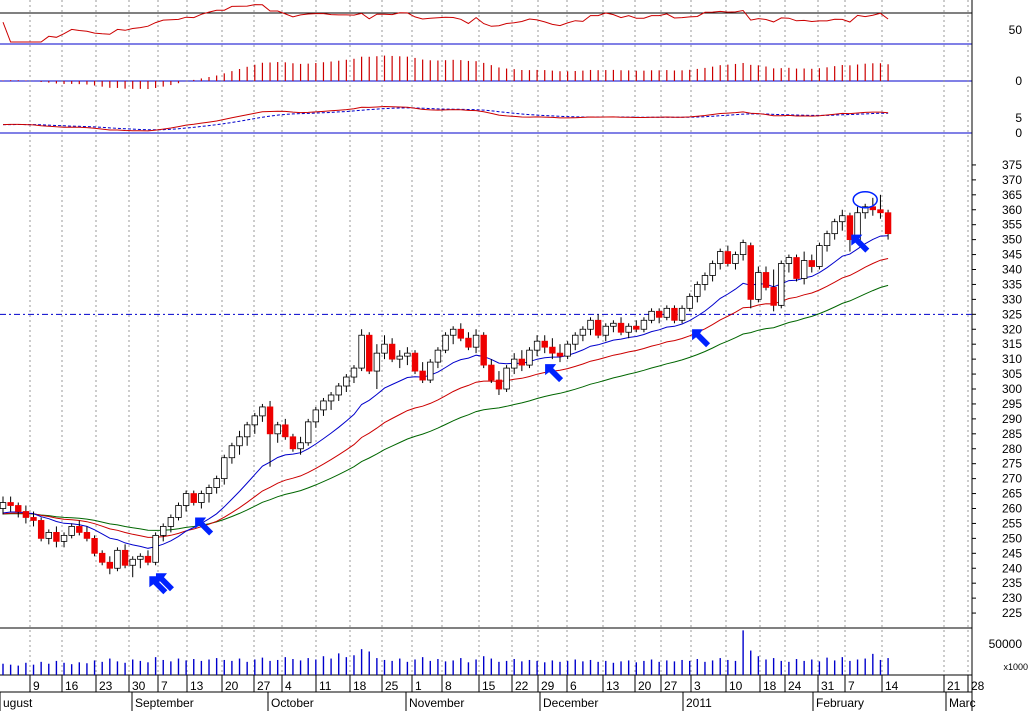 The height and width of the screenshot is (711, 1030). I want to click on rsi-panel, so click(445, 23).